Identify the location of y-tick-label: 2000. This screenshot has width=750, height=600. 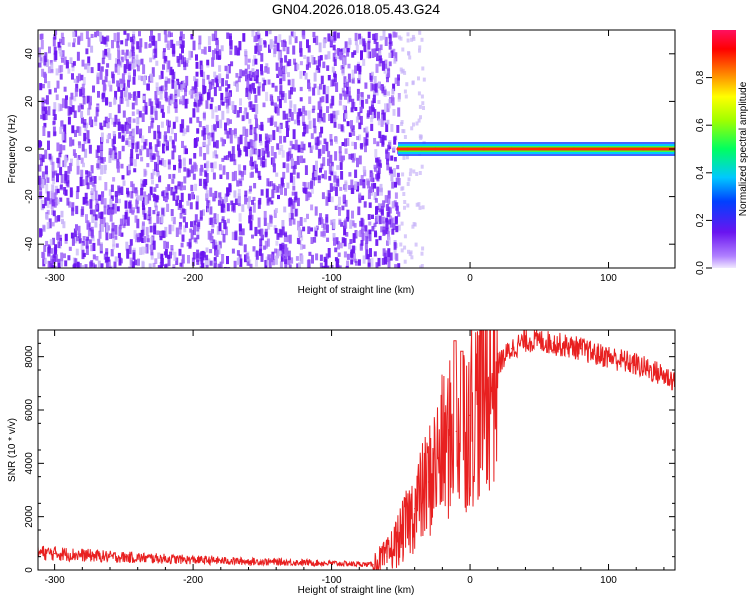
(29, 516).